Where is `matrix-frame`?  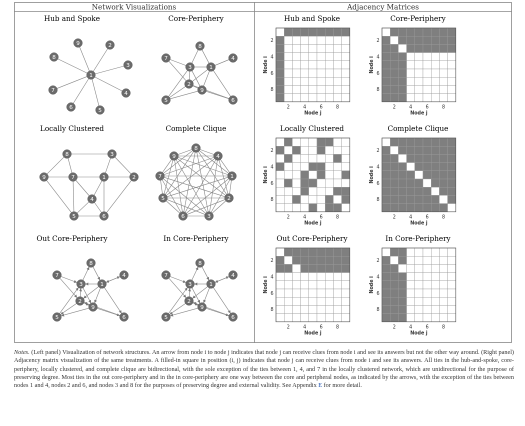
matrix-frame is located at coordinates (313, 65).